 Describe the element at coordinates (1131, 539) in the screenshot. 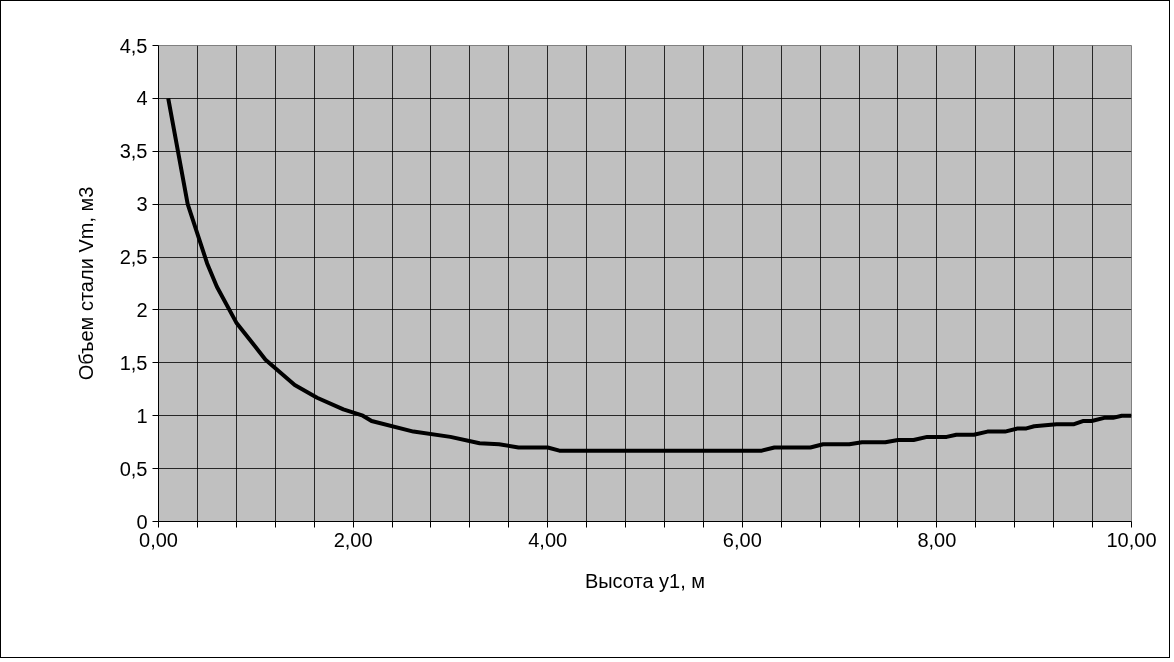

I see `x-tick-label: 10,00` at that location.